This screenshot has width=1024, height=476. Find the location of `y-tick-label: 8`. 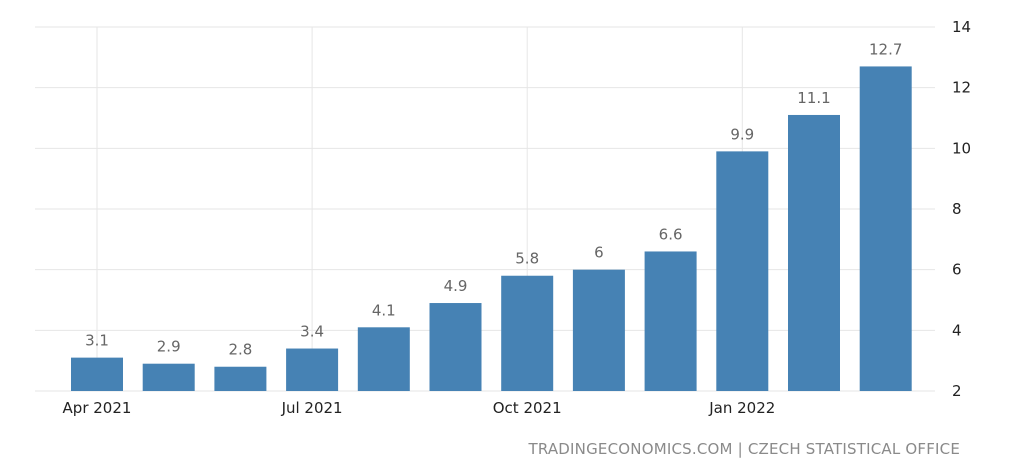

y-tick-label: 8 is located at coordinates (957, 209).